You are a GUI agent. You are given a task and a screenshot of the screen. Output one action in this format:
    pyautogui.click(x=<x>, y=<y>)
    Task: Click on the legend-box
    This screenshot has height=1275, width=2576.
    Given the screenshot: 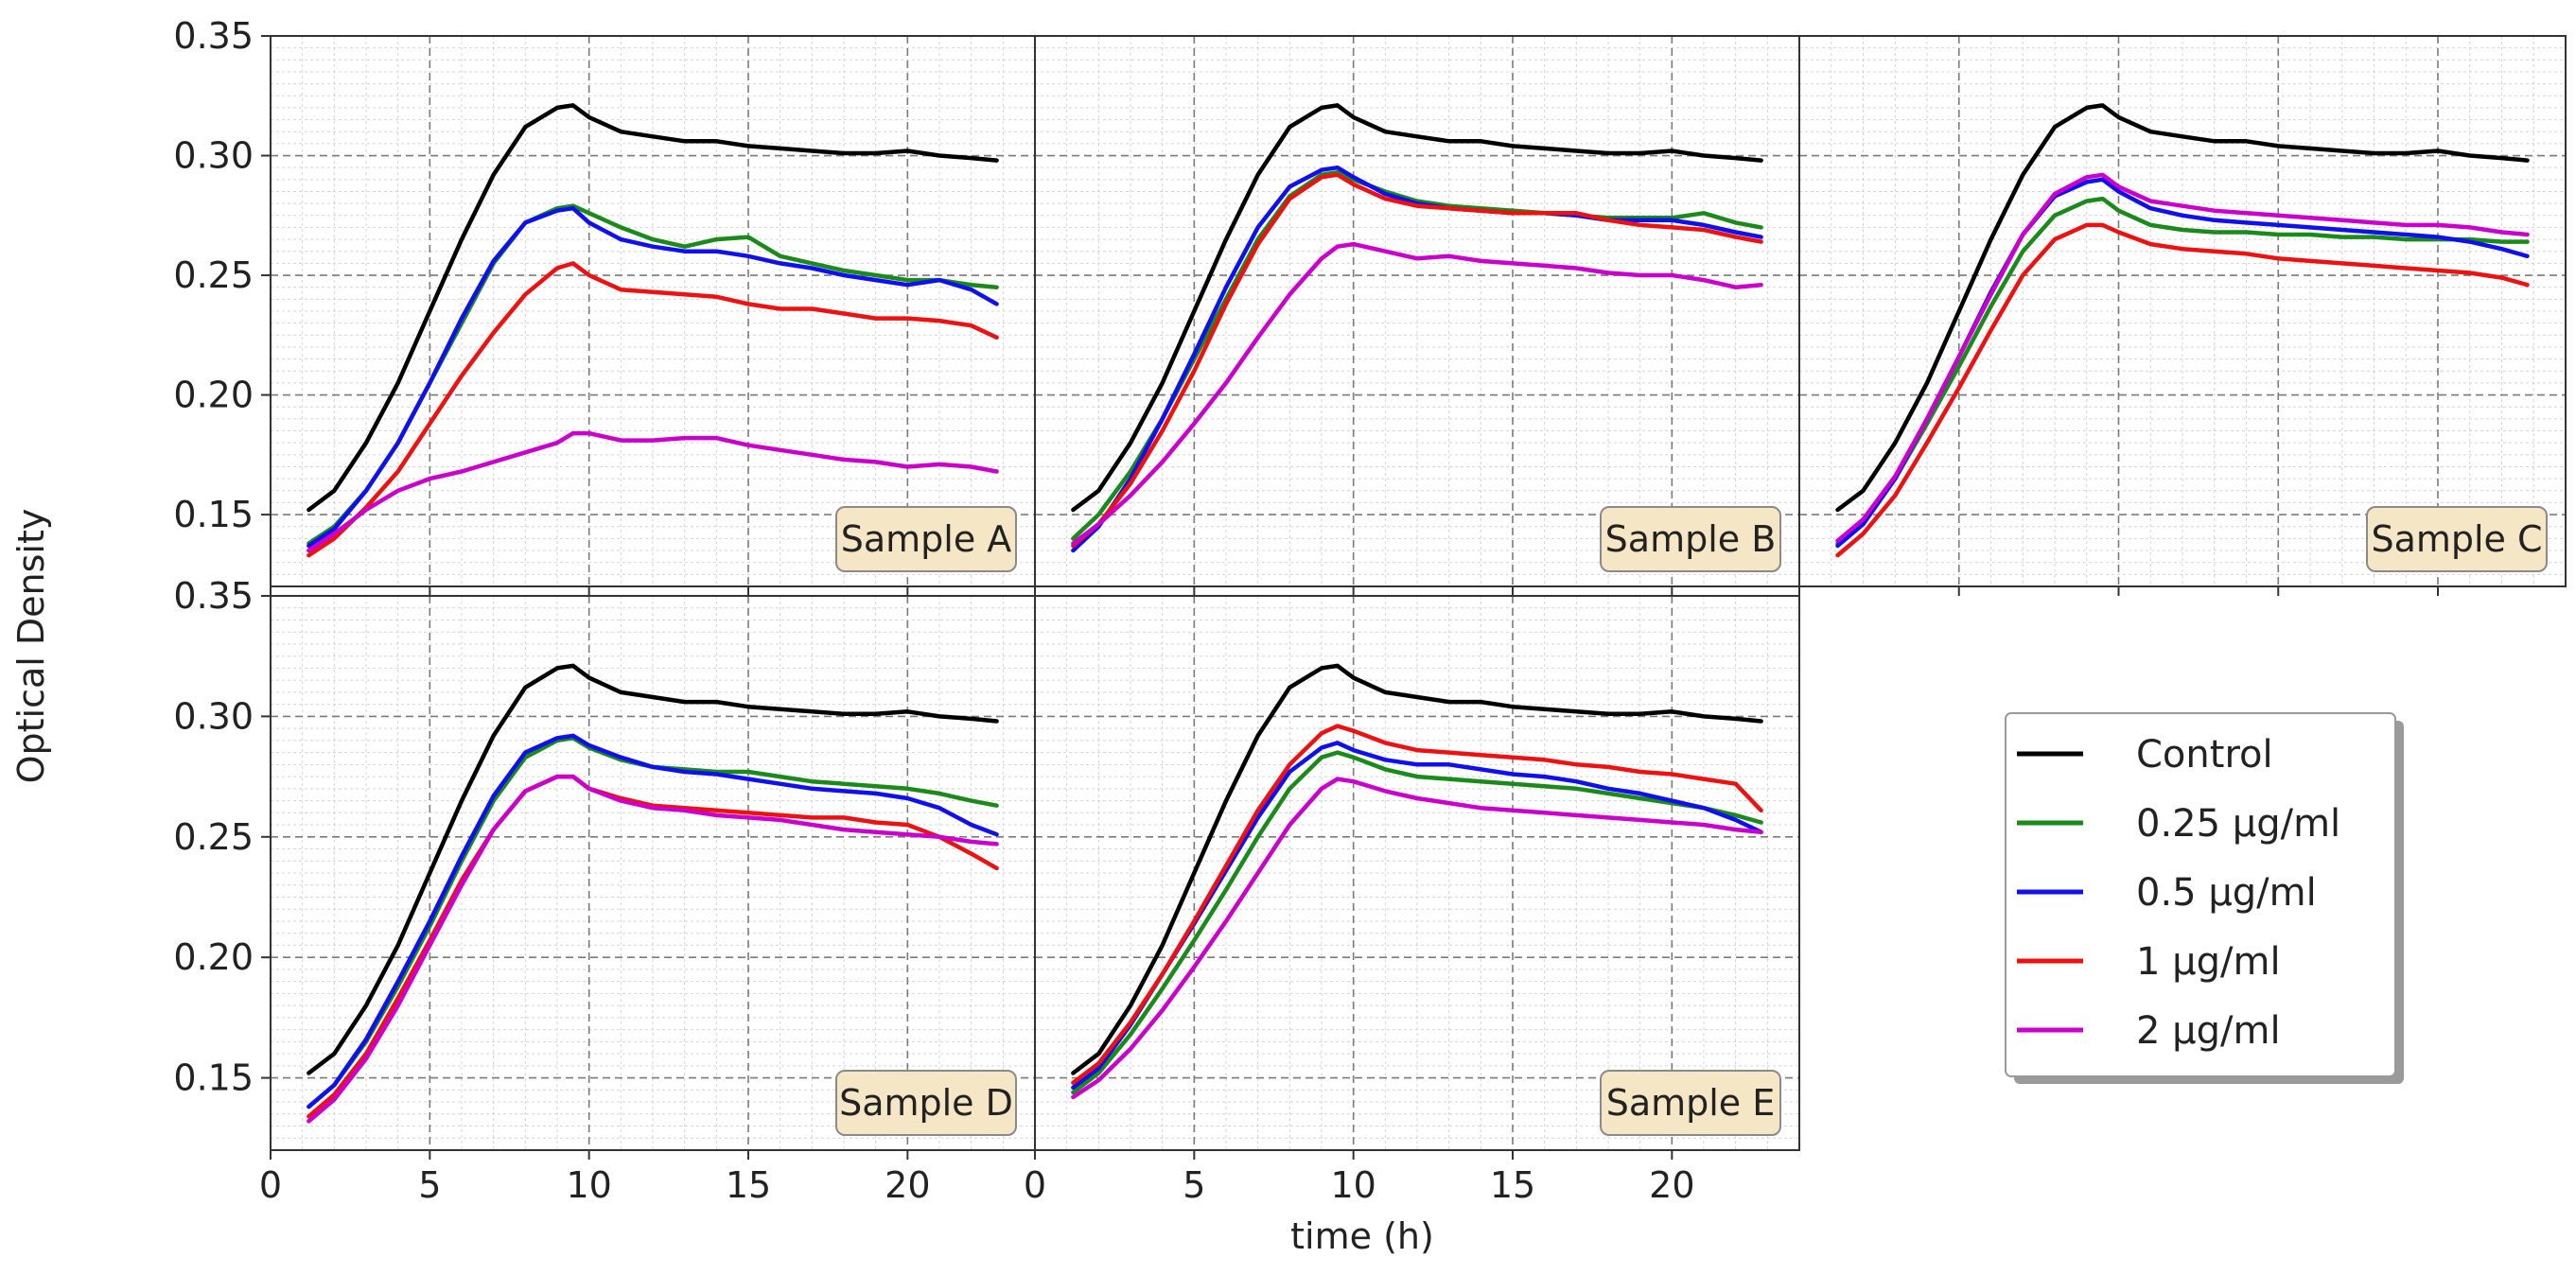 What is the action you would take?
    pyautogui.click(x=2201, y=895)
    